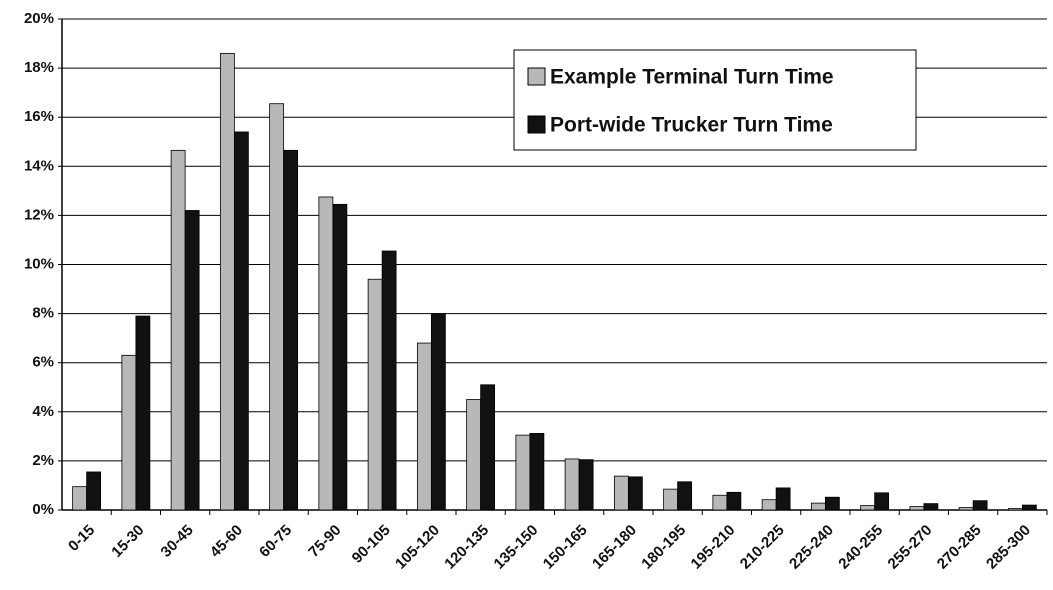 Image resolution: width=1053 pixels, height=590 pixels. What do you see at coordinates (516, 547) in the screenshot?
I see `x-tick-label: 135-150` at bounding box center [516, 547].